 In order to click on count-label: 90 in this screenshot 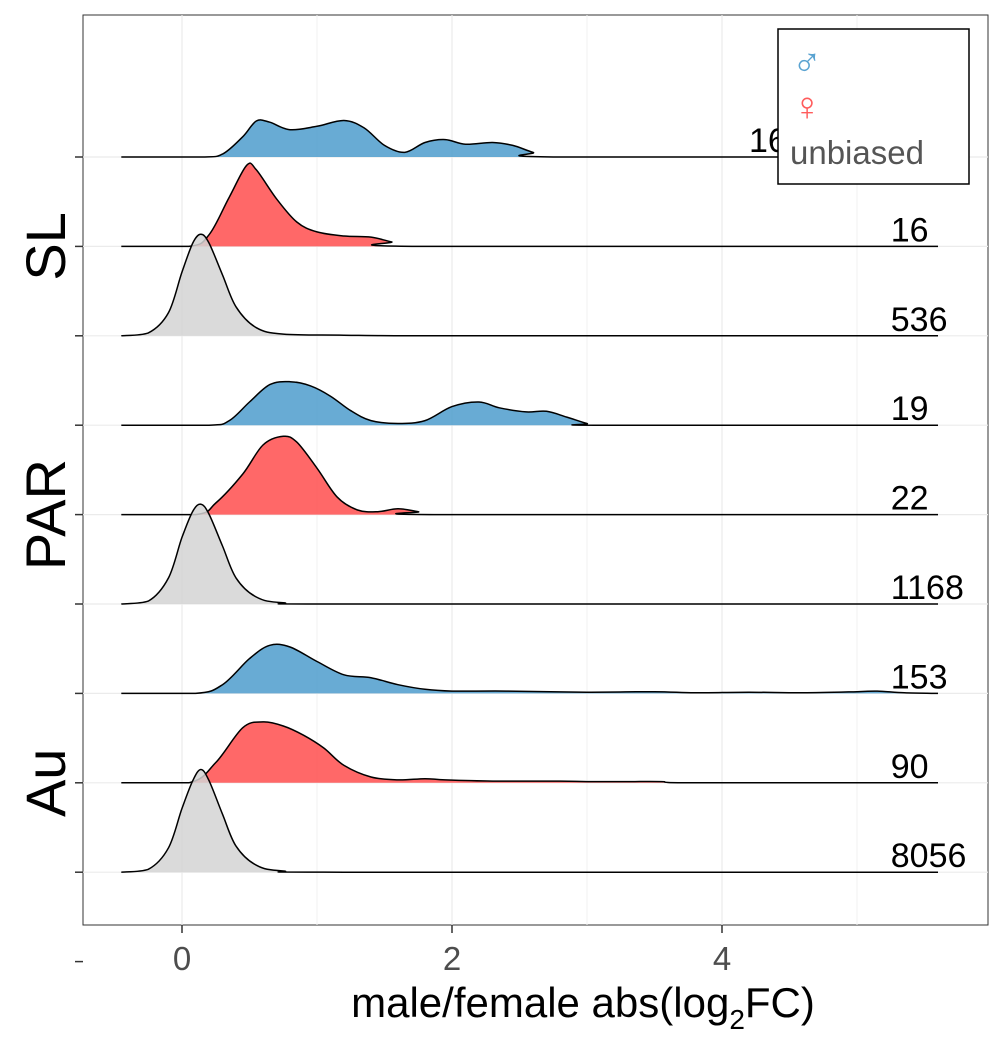, I will do `click(910, 767)`.